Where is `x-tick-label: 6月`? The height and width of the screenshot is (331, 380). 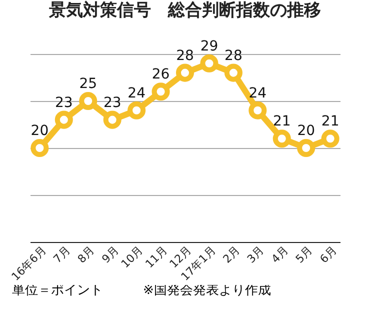
x-tick-label: 6月 is located at coordinates (328, 255).